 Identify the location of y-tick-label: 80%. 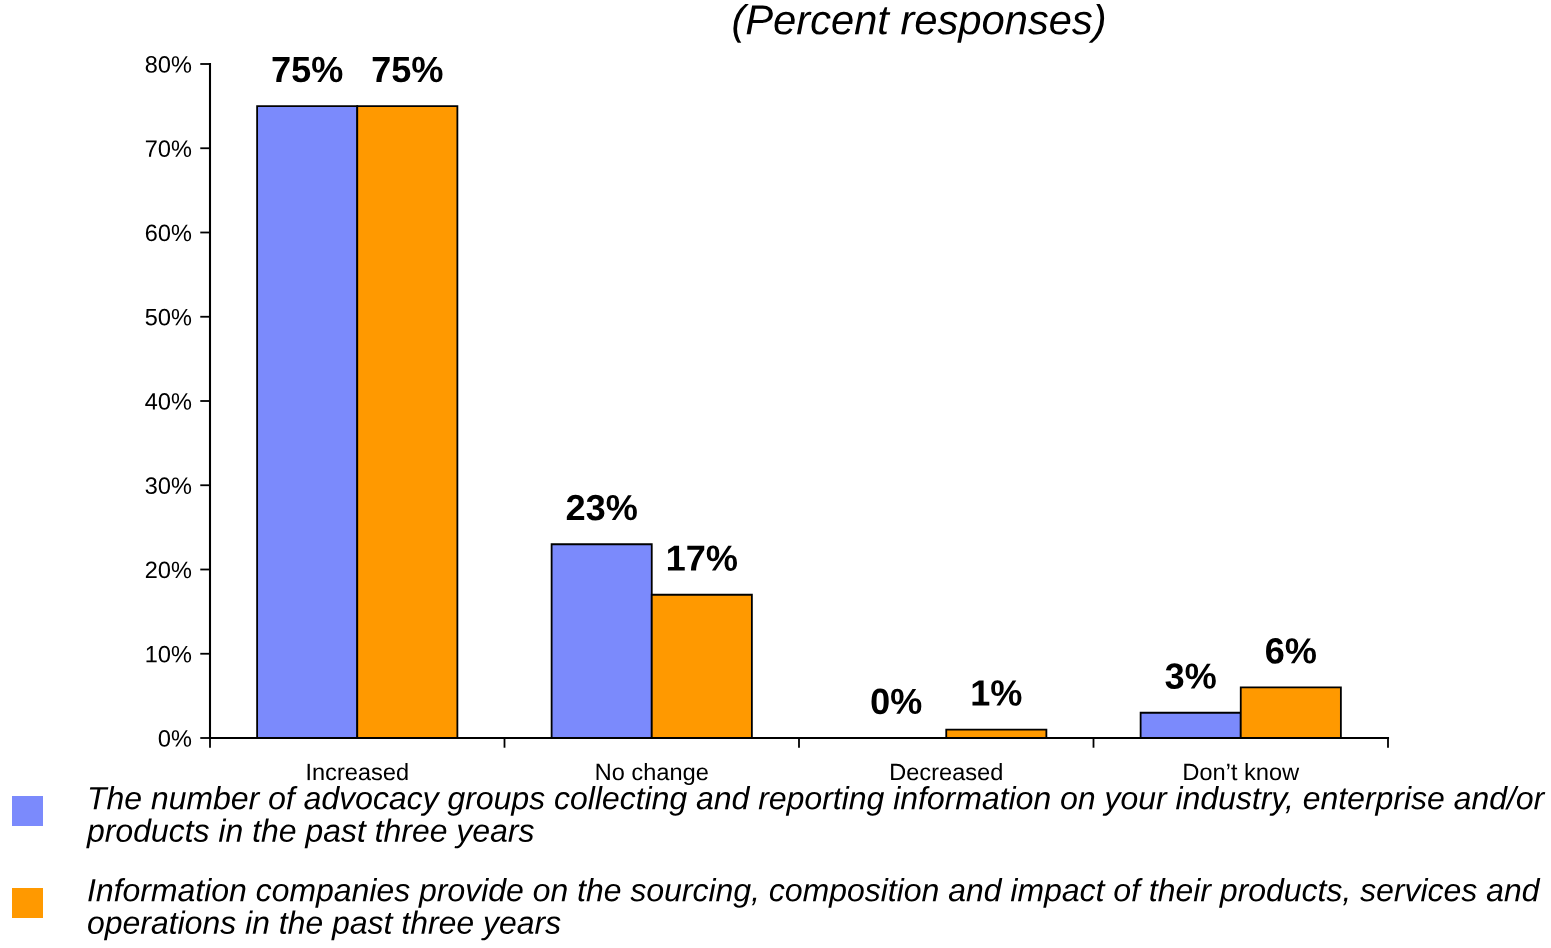
(168, 64).